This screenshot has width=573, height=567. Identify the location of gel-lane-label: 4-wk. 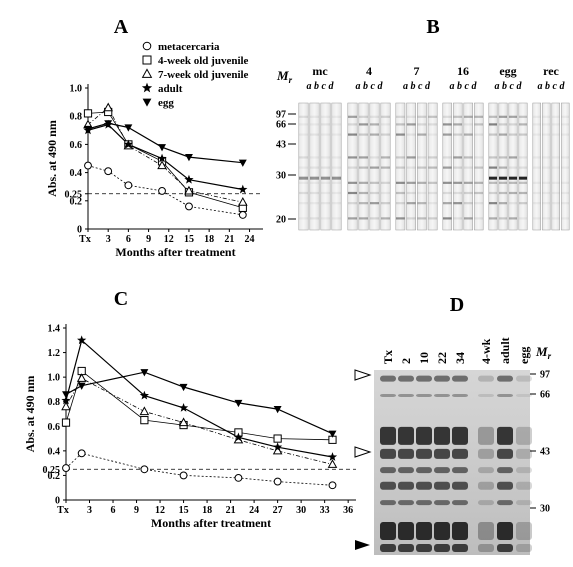
(486, 351).